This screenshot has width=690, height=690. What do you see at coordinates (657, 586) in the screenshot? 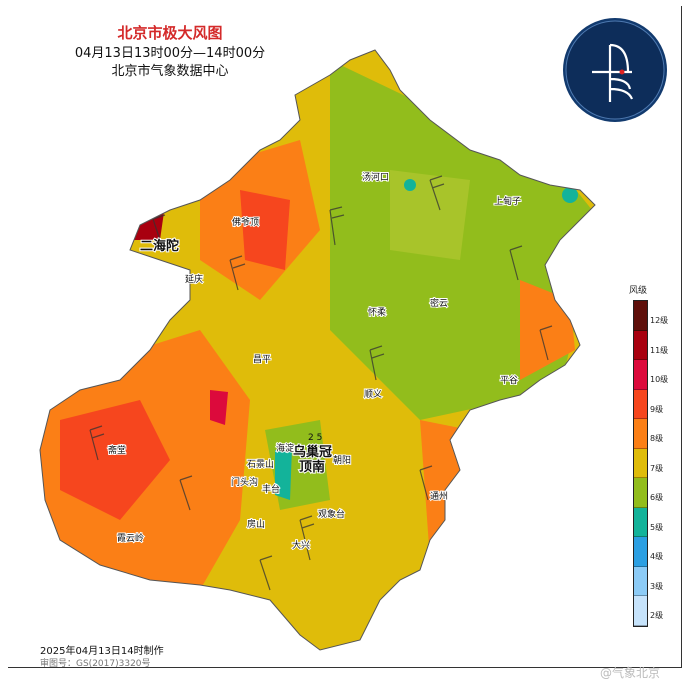
I see `legend-label: 3级` at bounding box center [657, 586].